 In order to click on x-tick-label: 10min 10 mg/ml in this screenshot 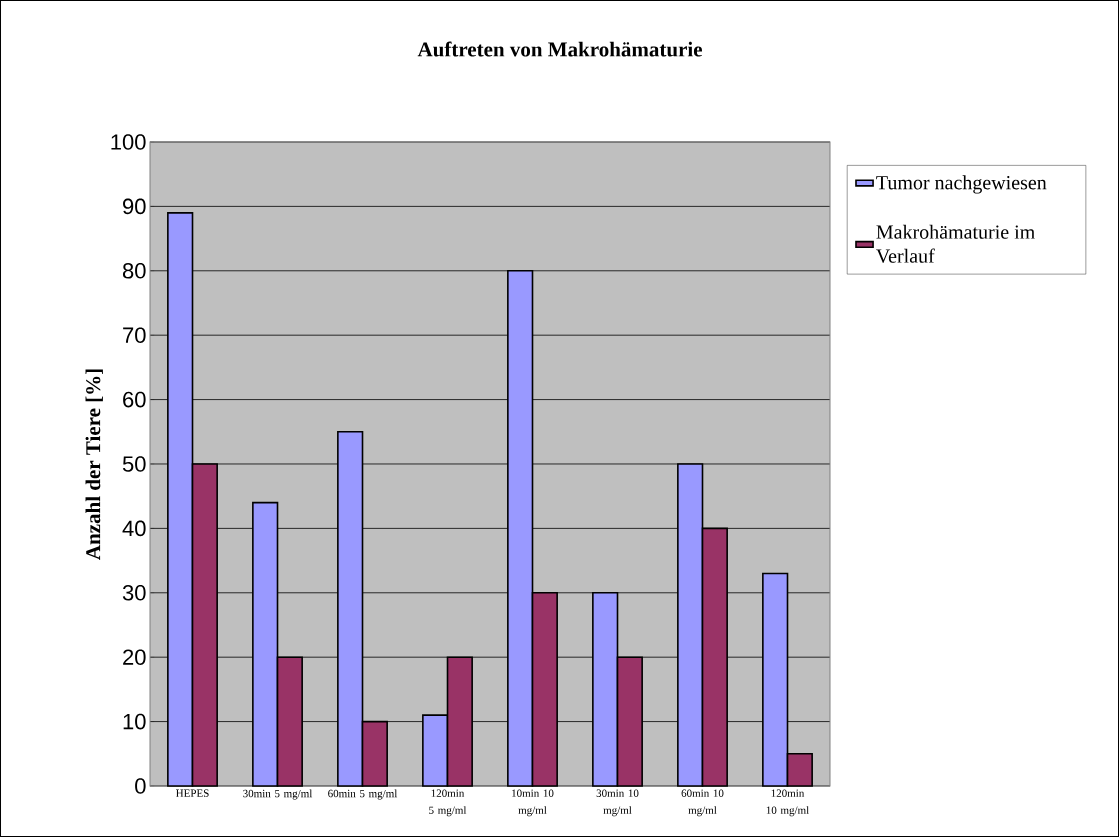, I will do `click(533, 803)`.